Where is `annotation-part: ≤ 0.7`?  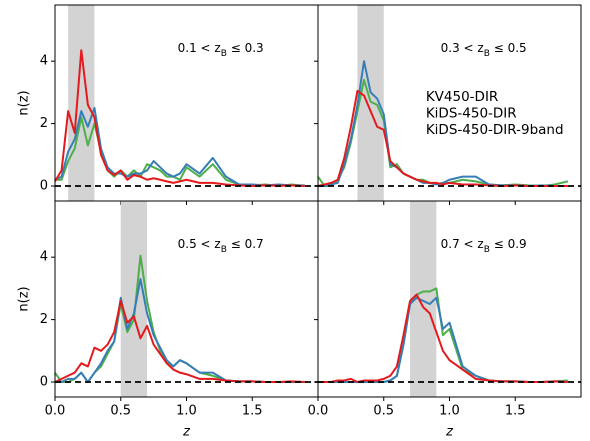
annotation-part: ≤ 0.7 is located at coordinates (245, 244).